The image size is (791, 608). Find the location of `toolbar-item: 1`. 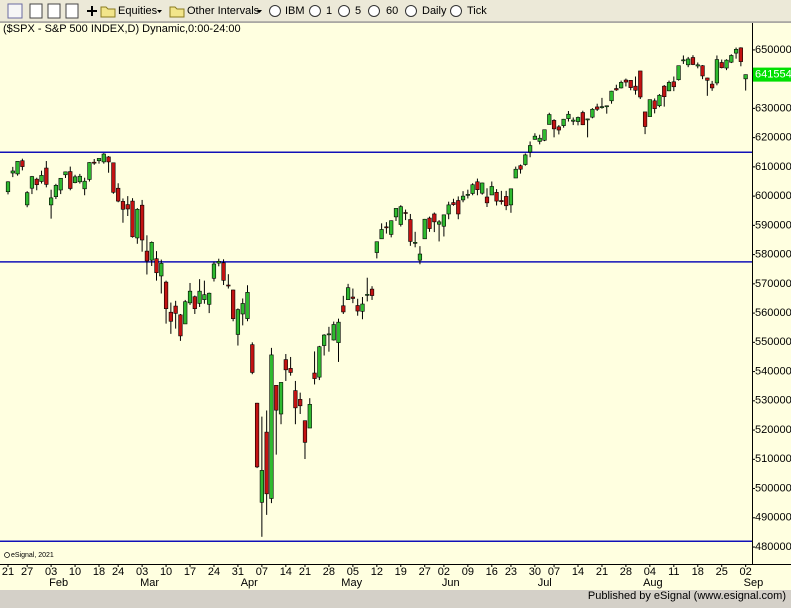

toolbar-item: 1 is located at coordinates (329, 11).